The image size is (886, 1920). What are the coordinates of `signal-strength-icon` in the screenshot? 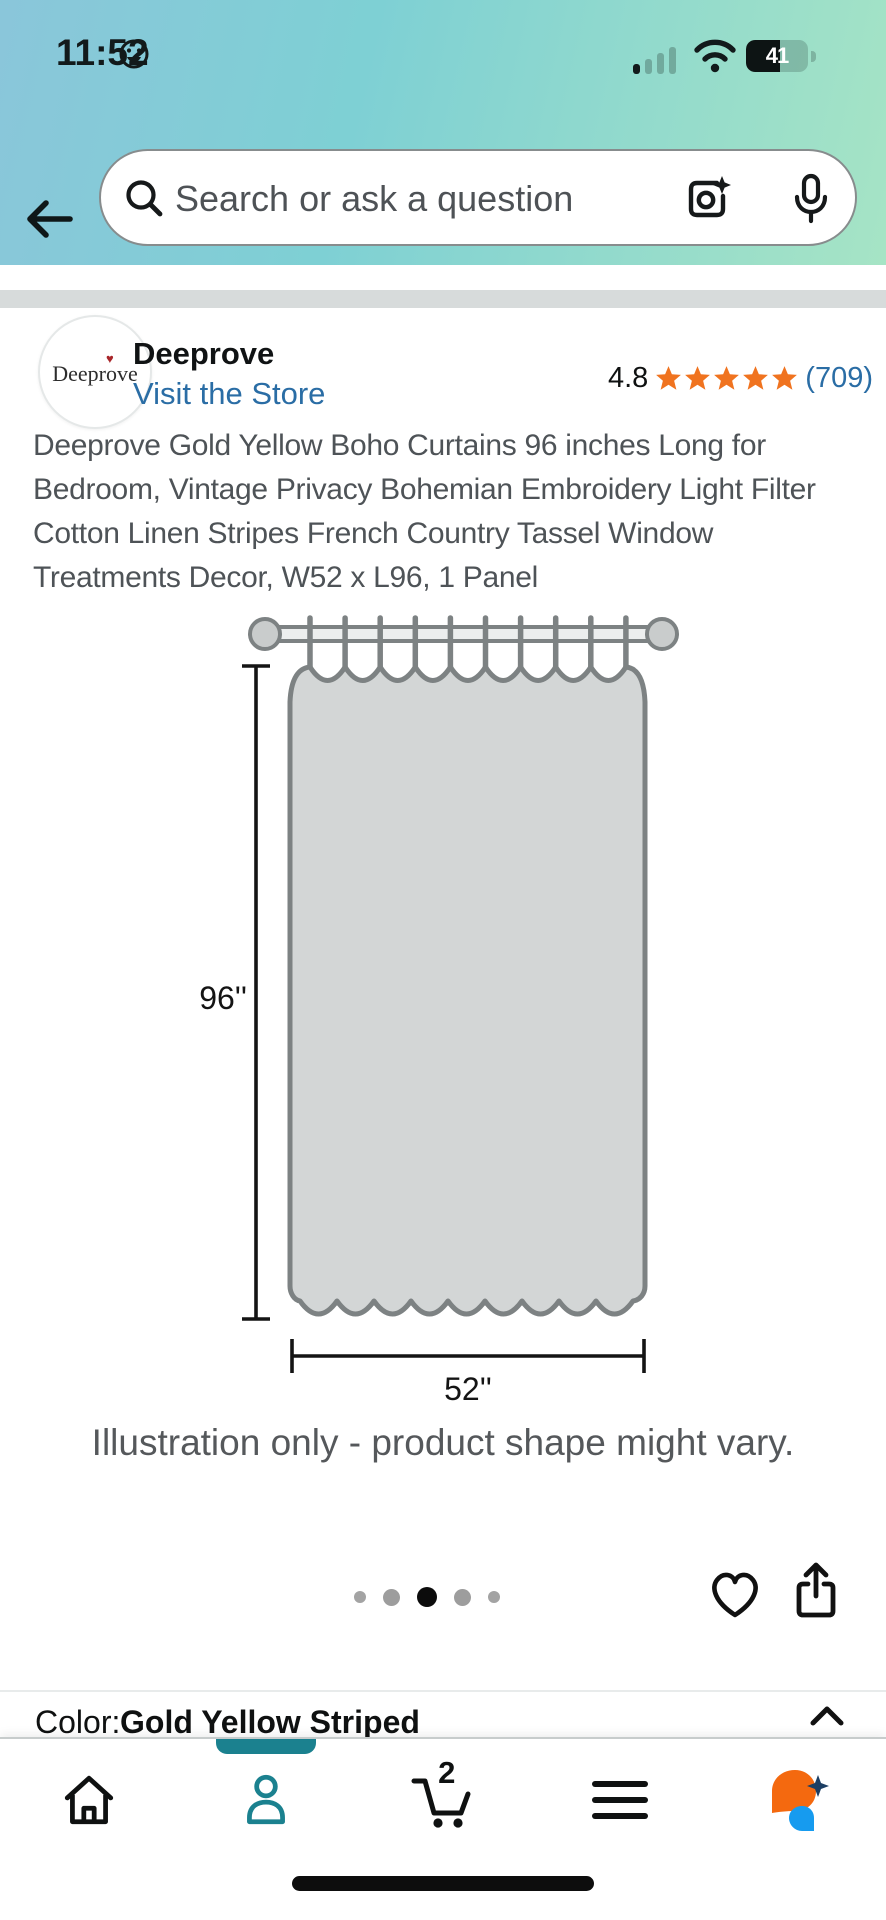 It's located at (661, 59).